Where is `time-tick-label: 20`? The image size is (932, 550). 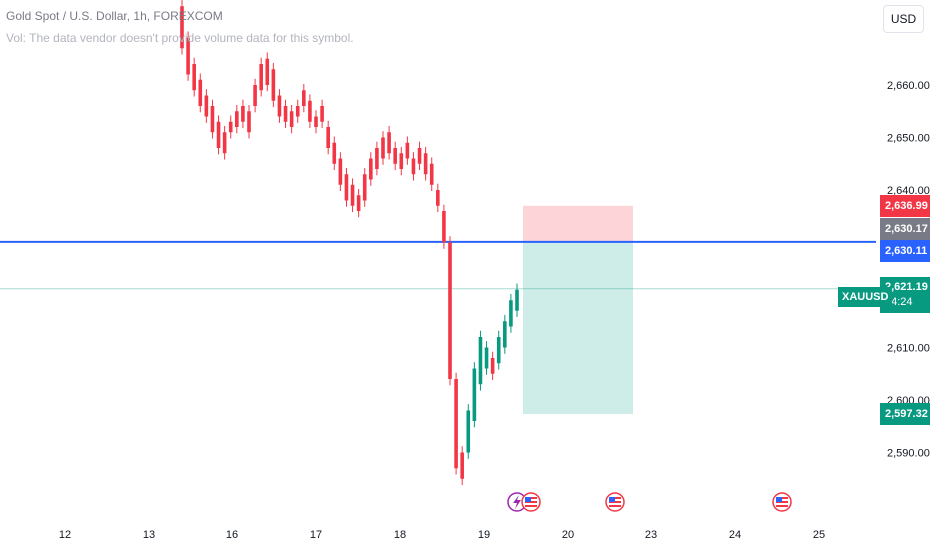 time-tick-label: 20 is located at coordinates (568, 535).